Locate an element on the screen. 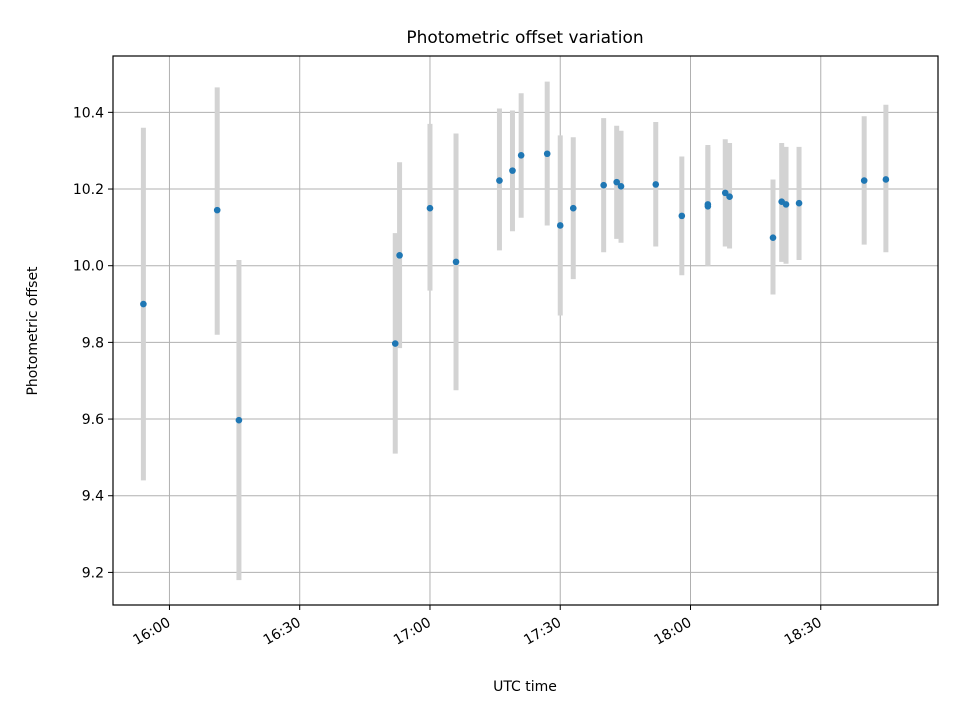 Image resolution: width=960 pixels, height=720 pixels. y-tick-label: 9.8 is located at coordinates (93, 343).